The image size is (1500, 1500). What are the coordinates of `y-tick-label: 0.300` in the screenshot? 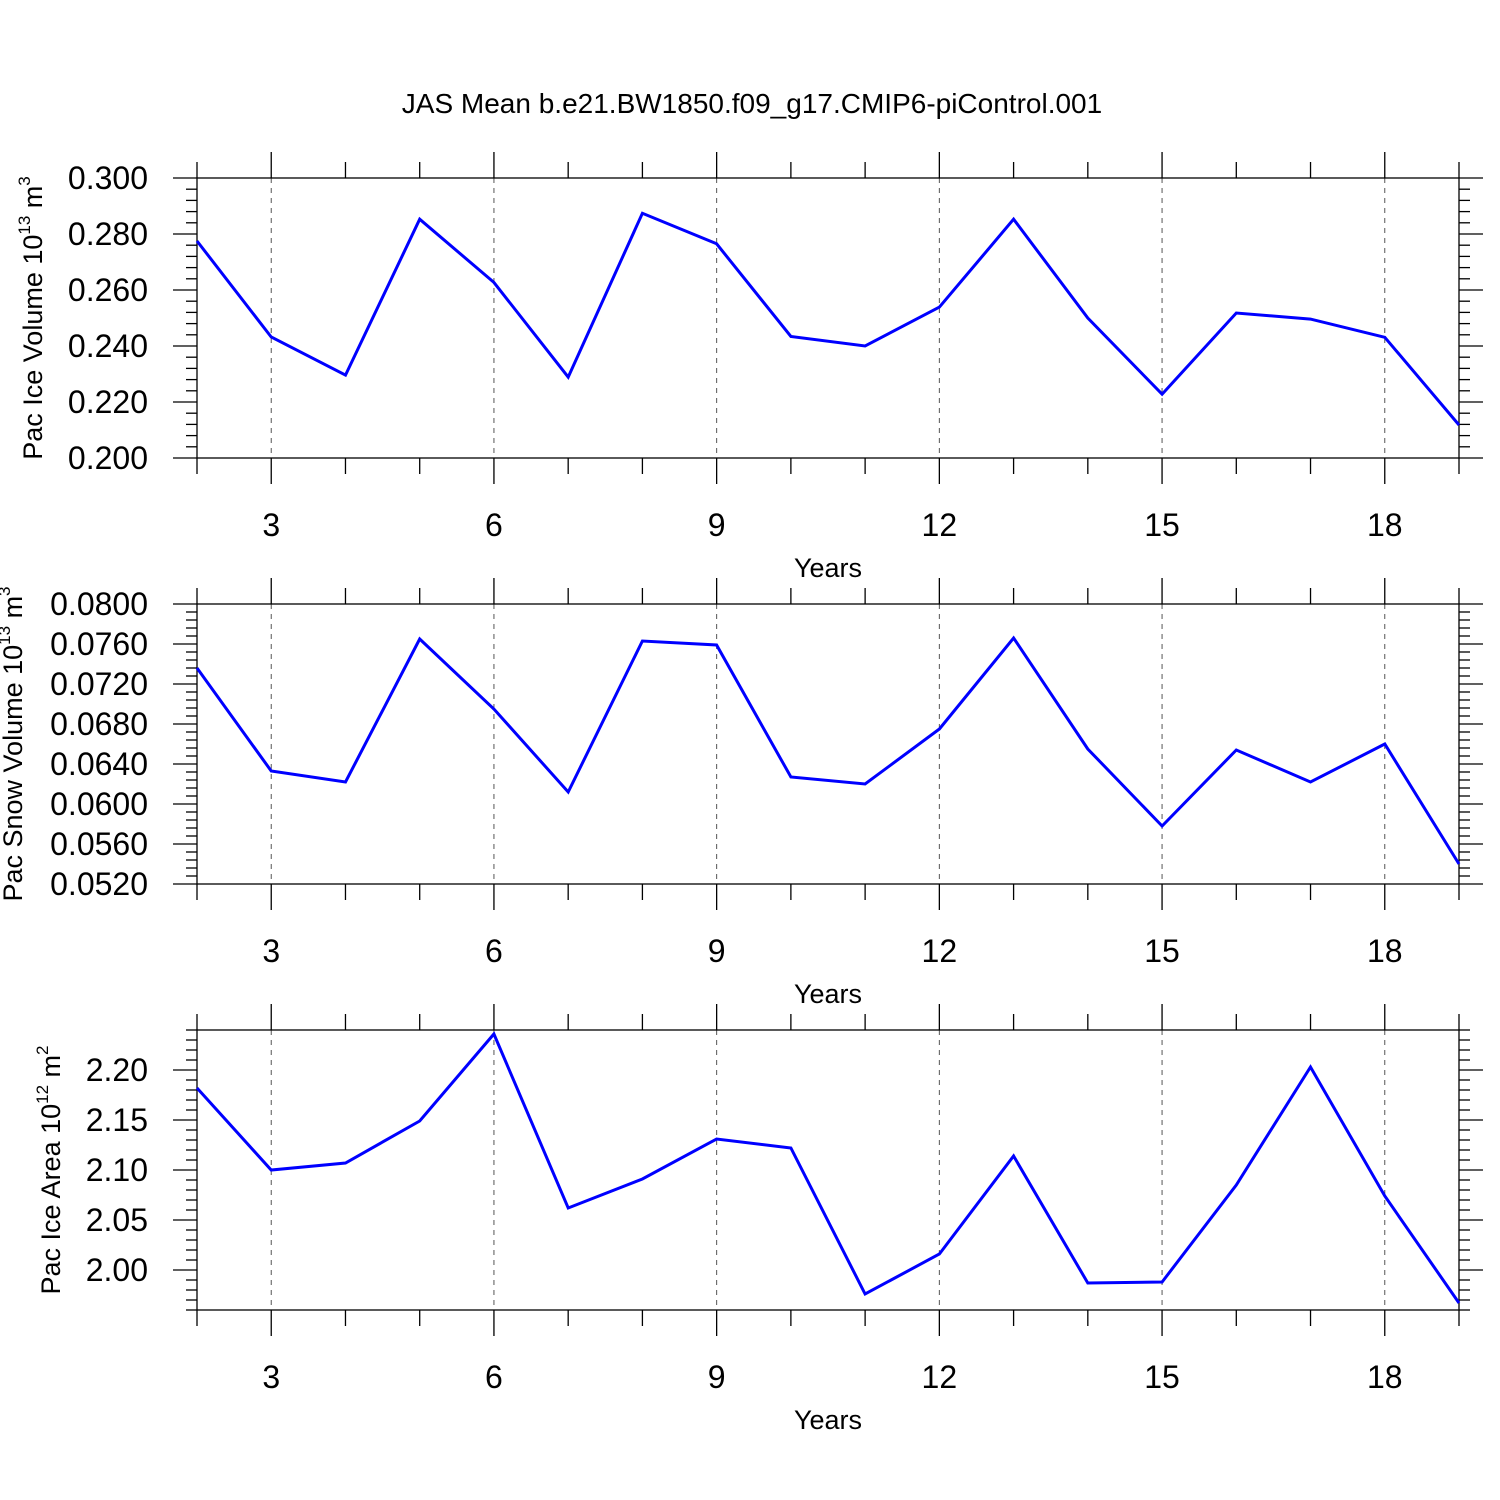 It's located at (108, 178).